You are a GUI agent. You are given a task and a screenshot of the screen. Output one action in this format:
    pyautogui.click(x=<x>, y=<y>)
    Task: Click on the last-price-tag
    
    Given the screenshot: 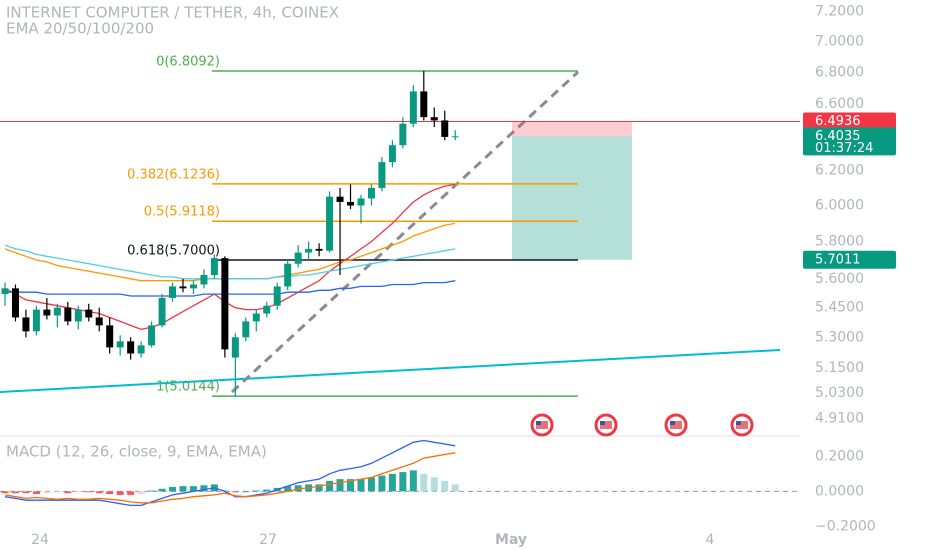 What is the action you would take?
    pyautogui.click(x=849, y=141)
    